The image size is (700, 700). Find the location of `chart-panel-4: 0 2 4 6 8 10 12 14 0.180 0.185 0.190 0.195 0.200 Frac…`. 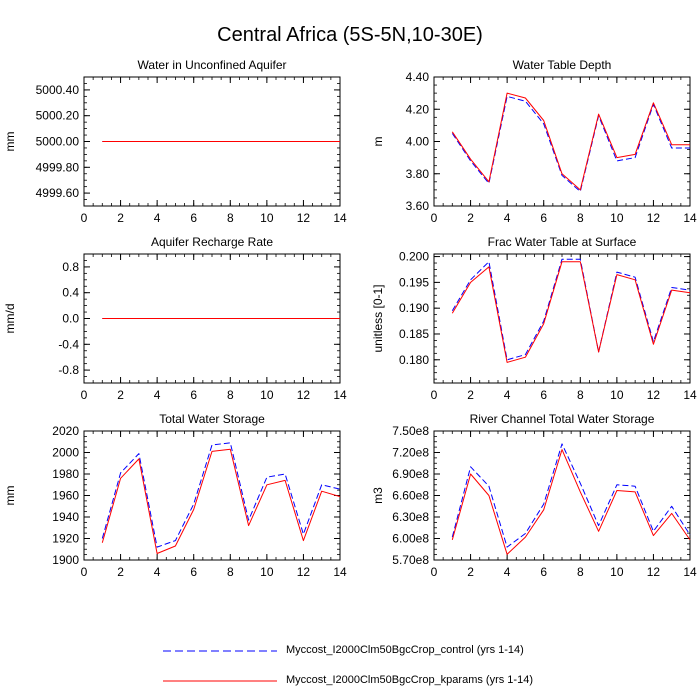

chart-panel-4: 0 2 4 6 8 10 12 14 0.180 0.185 0.190 0.195 0.200 Frac… is located at coordinates (534, 318).